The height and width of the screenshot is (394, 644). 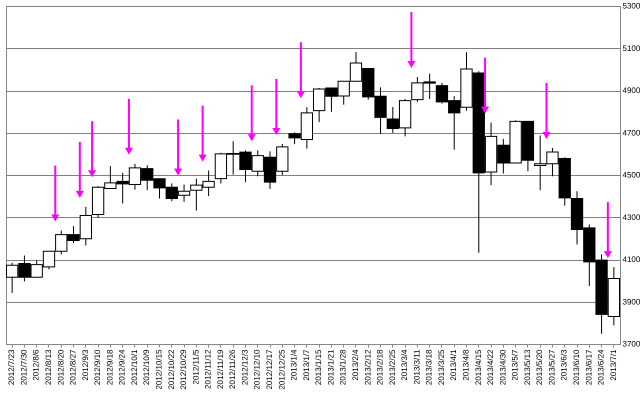 I want to click on y-tick-label: 4100, so click(x=631, y=259).